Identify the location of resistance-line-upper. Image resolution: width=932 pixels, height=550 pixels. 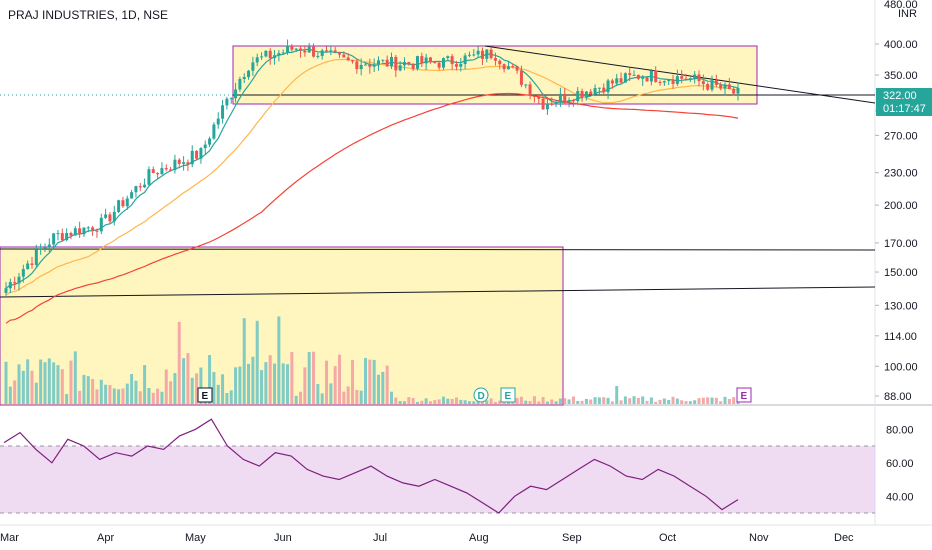
(438, 249).